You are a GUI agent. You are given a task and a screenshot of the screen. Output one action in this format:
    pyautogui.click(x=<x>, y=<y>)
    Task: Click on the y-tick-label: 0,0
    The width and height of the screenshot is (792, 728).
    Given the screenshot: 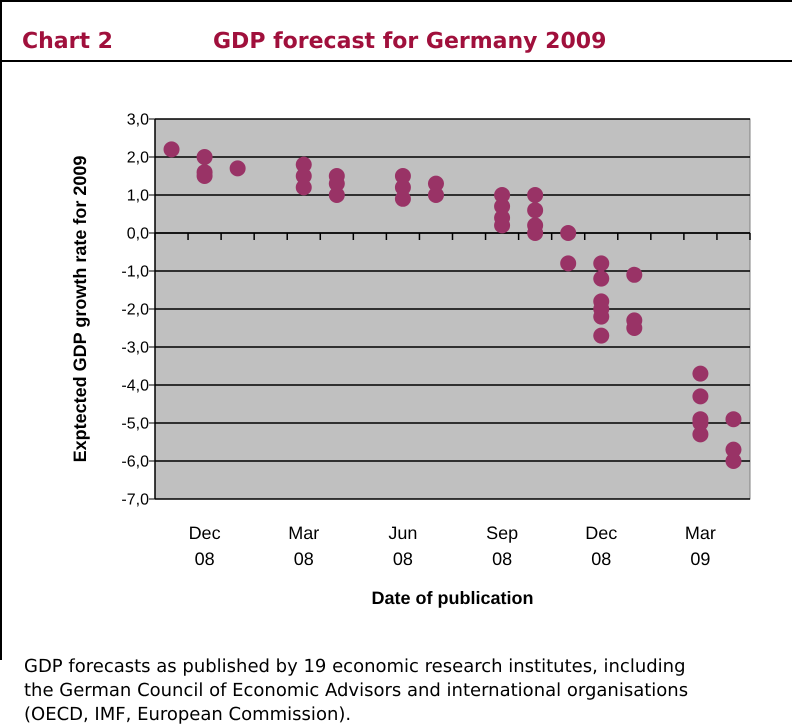 What is the action you would take?
    pyautogui.click(x=138, y=234)
    